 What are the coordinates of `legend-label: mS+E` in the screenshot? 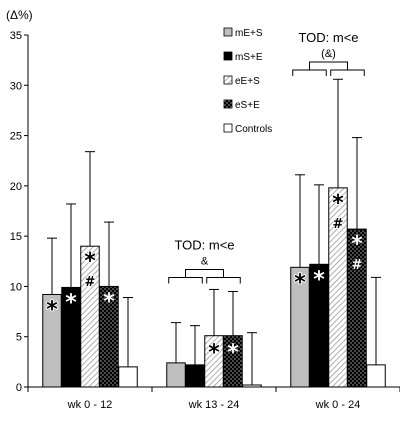 It's located at (249, 57).